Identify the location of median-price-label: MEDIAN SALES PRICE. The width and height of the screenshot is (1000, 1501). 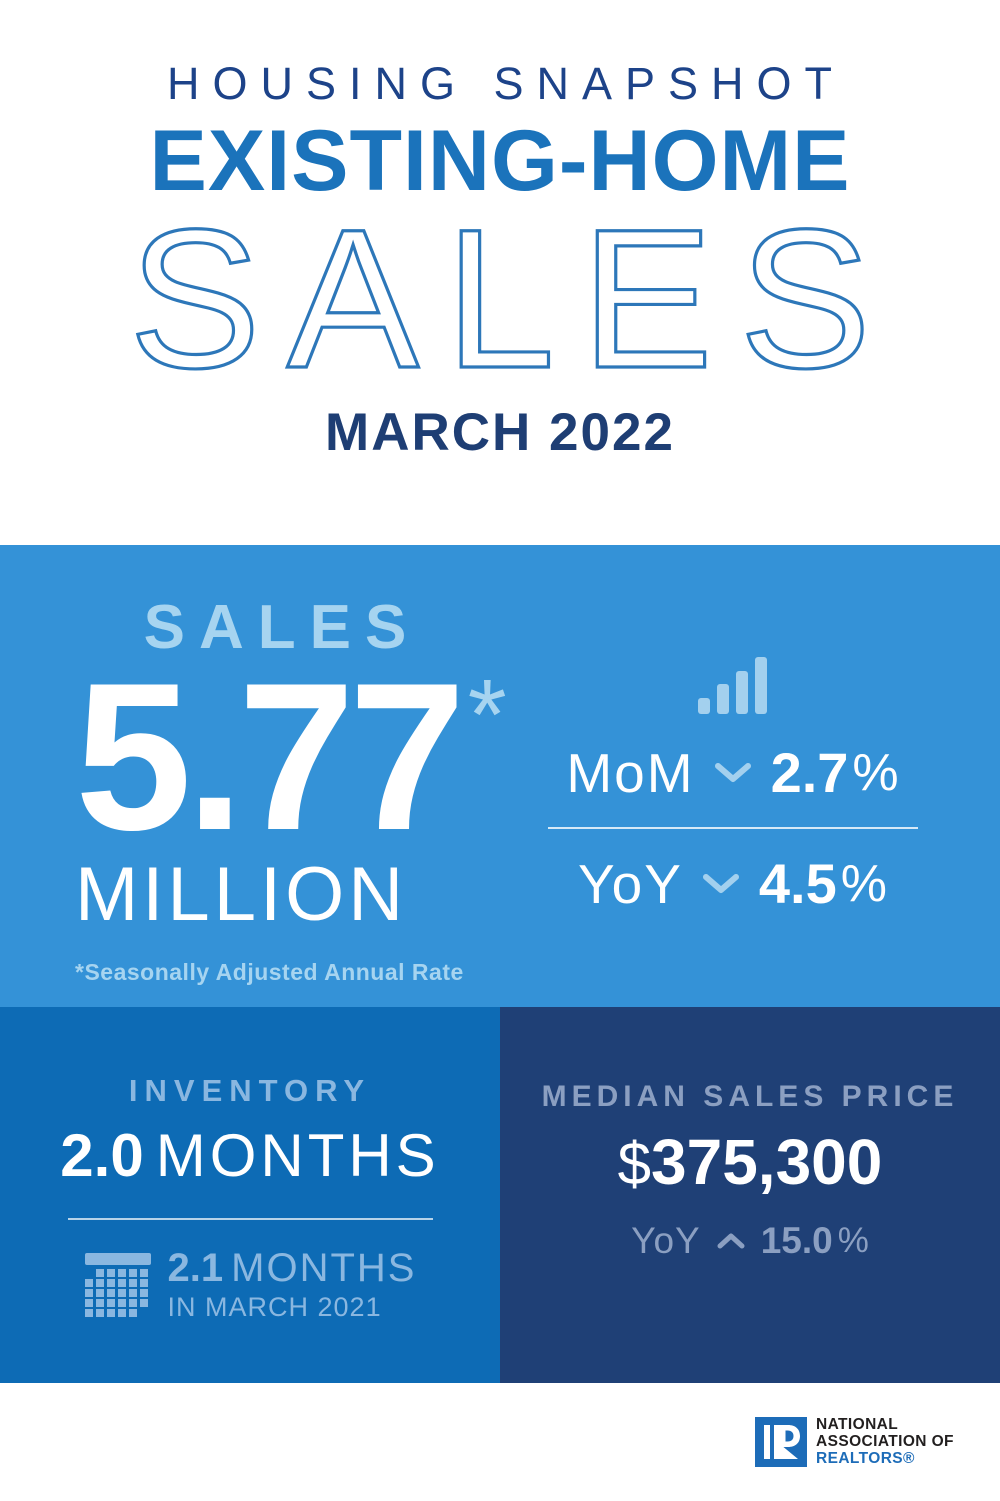
(750, 1096).